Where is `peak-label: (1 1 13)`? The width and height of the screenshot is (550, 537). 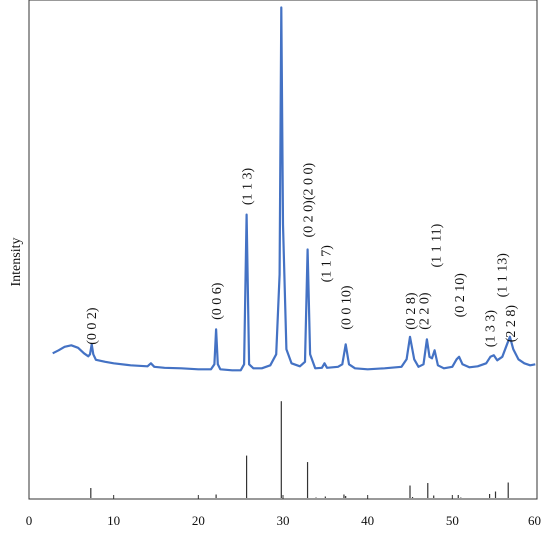 peak-label: (1 1 13) is located at coordinates (502, 275).